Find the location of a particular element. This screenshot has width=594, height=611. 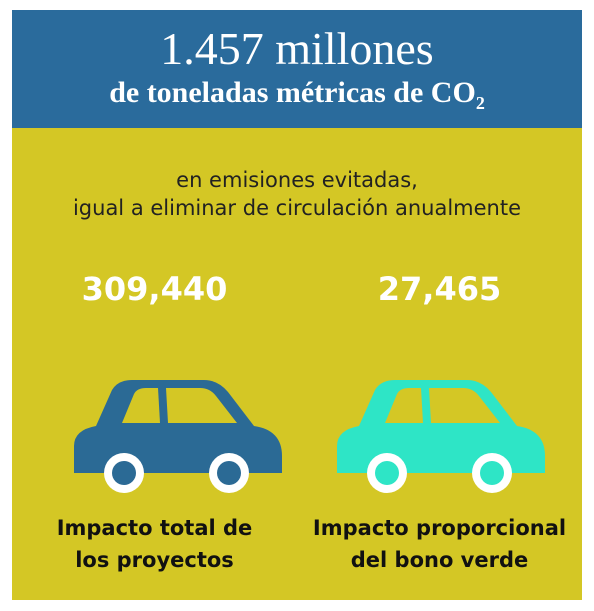

subtitle: de toneladas métricas de CO2 is located at coordinates (297, 95).